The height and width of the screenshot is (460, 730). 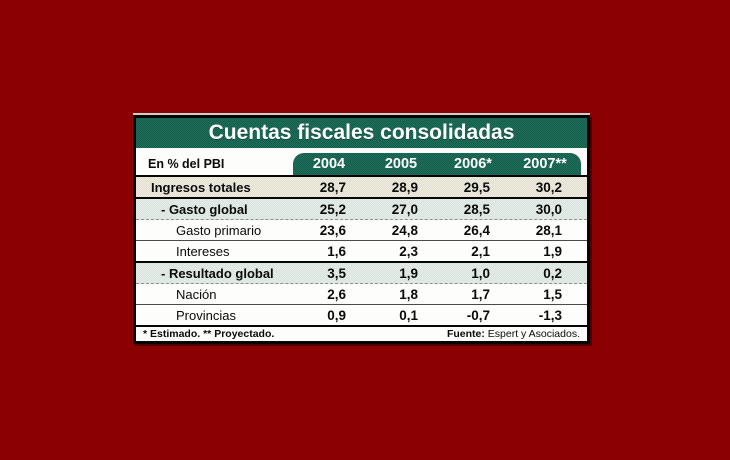 What do you see at coordinates (404, 187) in the screenshot?
I see `row-value: 28,9` at bounding box center [404, 187].